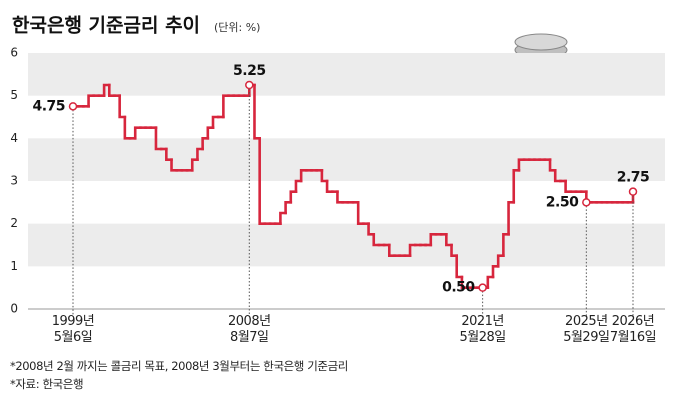  What do you see at coordinates (14, 138) in the screenshot?
I see `y-tick-label: 4` at bounding box center [14, 138].